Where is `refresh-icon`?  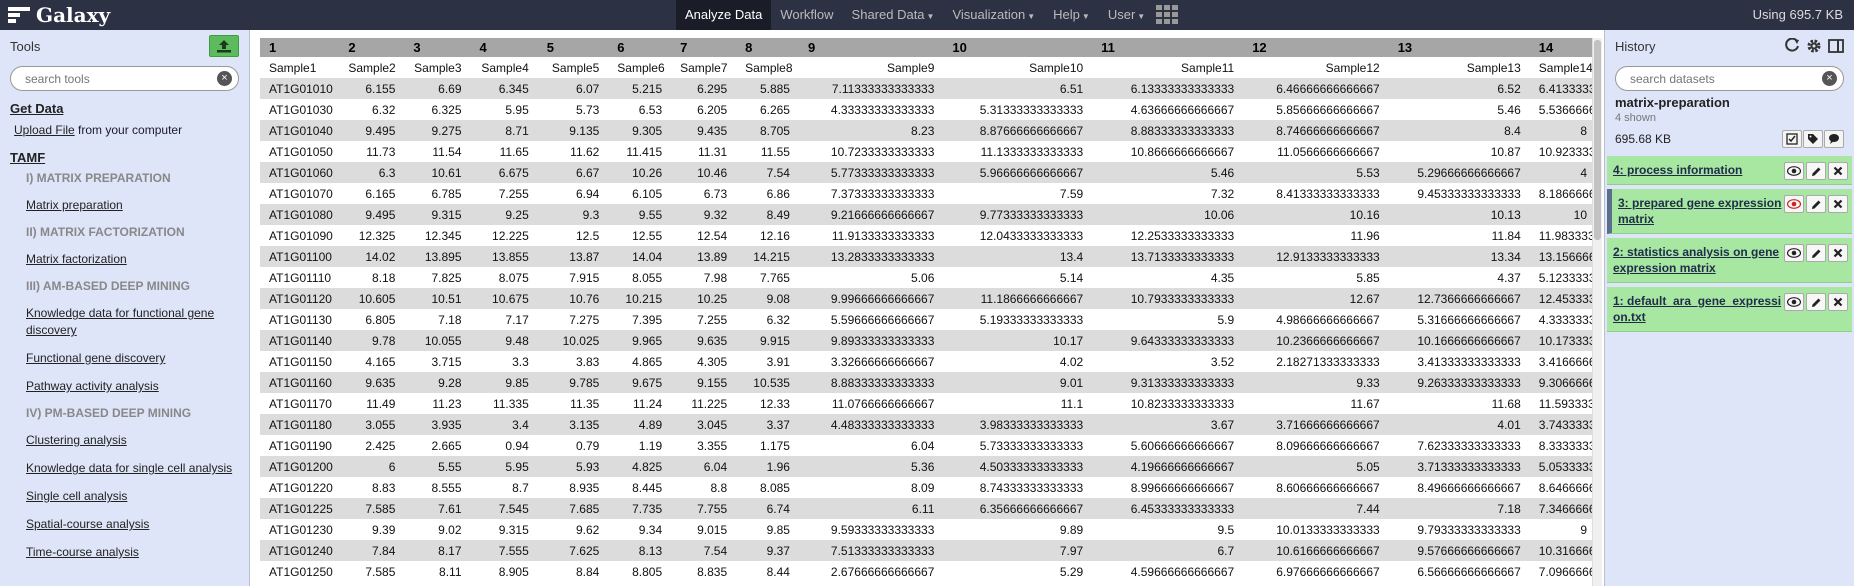 refresh-icon is located at coordinates (1792, 46).